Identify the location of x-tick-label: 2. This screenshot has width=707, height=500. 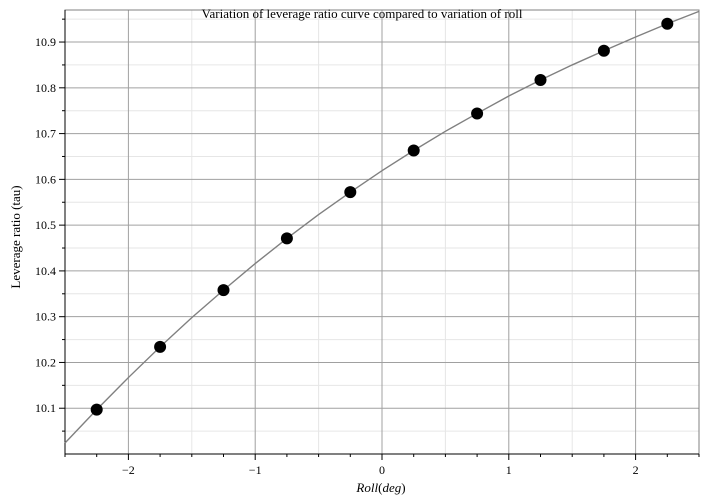
(636, 470).